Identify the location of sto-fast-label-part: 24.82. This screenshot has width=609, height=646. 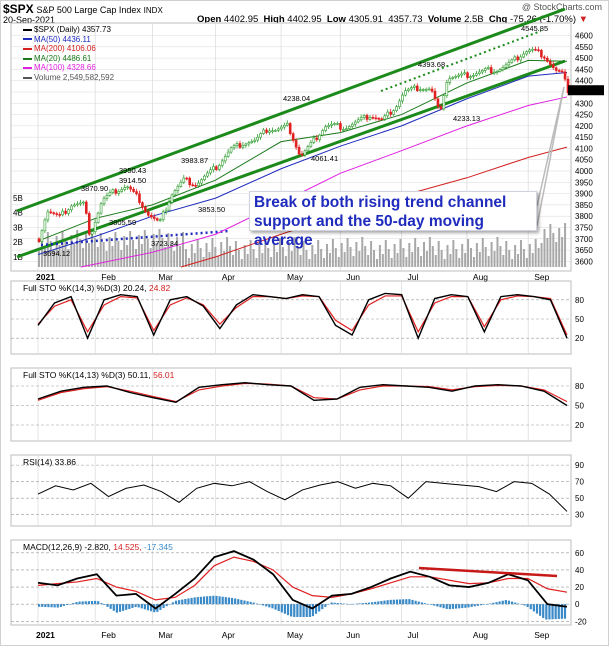
(160, 288).